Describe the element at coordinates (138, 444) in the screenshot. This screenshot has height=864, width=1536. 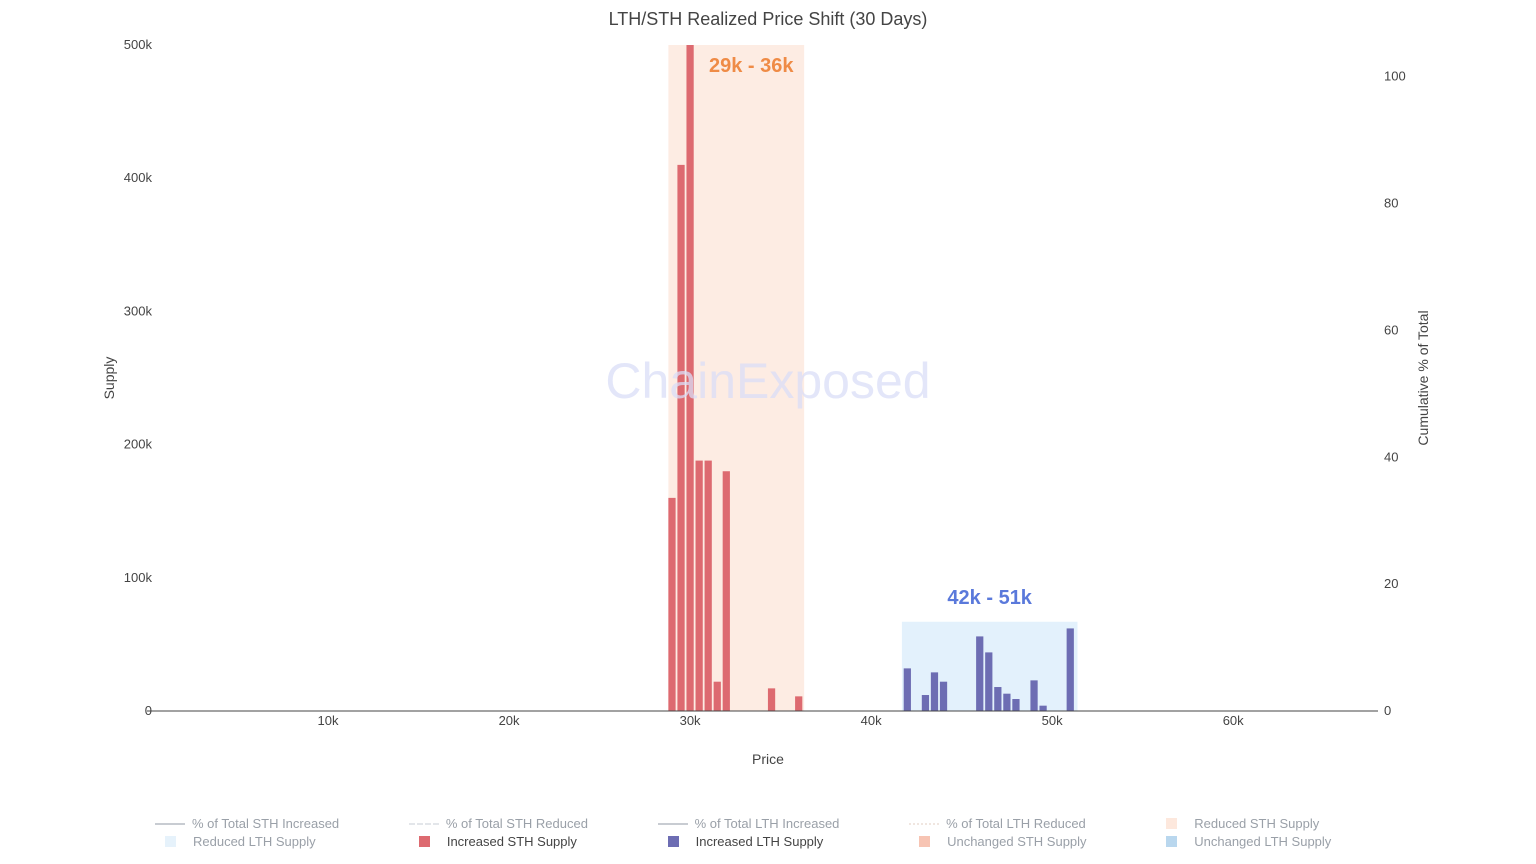
I see `y-tick-label-3: 200k` at that location.